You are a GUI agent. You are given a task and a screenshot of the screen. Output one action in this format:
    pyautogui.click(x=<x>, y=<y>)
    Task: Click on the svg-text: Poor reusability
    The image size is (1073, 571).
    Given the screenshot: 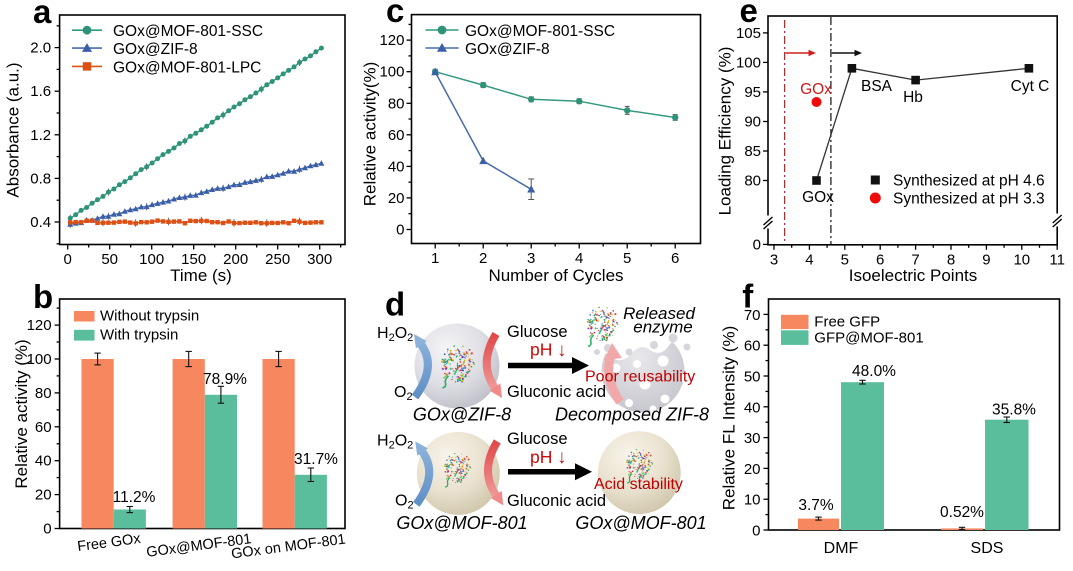 What is the action you would take?
    pyautogui.click(x=640, y=377)
    